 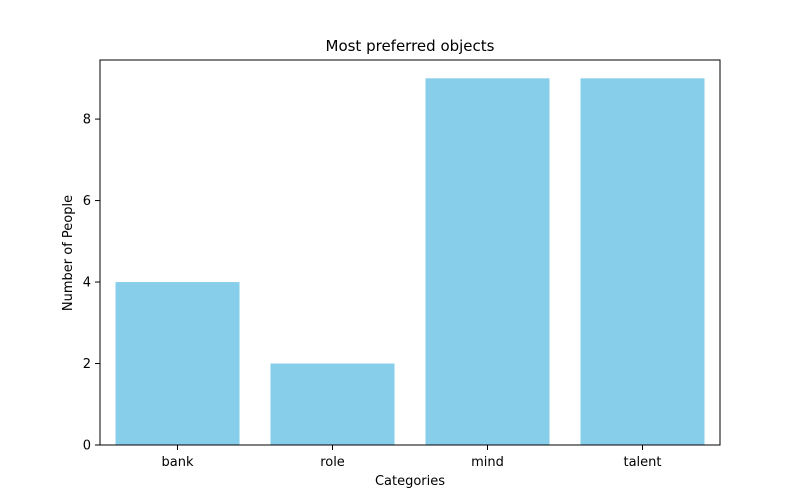 What do you see at coordinates (487, 261) in the screenshot?
I see `bar-mind` at bounding box center [487, 261].